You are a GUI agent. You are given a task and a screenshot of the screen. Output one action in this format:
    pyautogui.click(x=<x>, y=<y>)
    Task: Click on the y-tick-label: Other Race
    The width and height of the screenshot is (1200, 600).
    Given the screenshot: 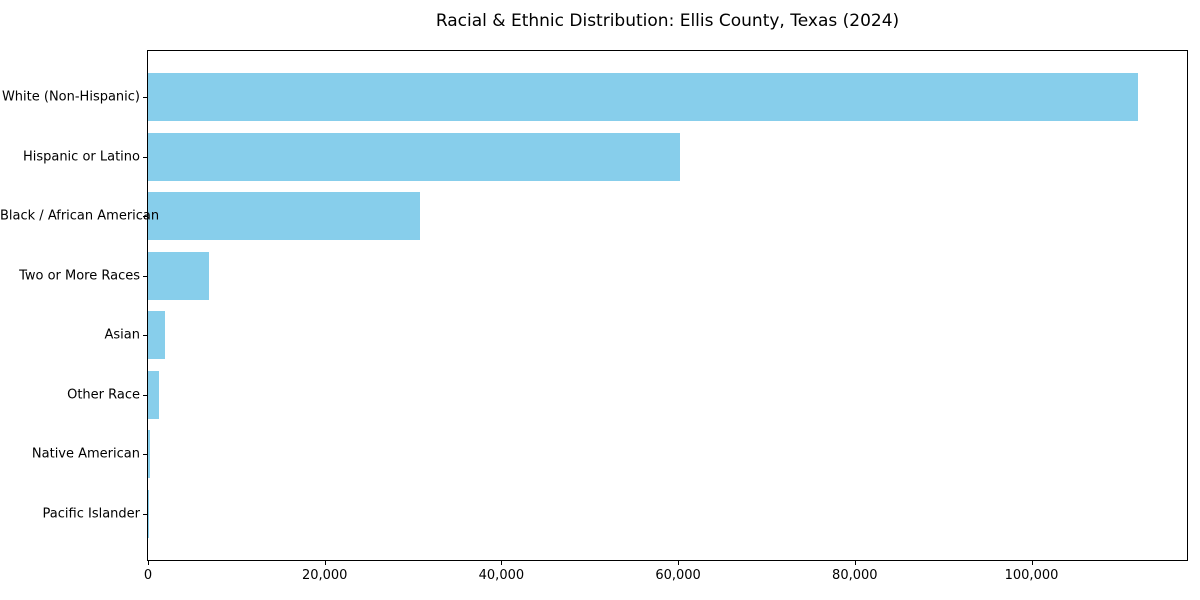 What is the action you would take?
    pyautogui.click(x=103, y=395)
    